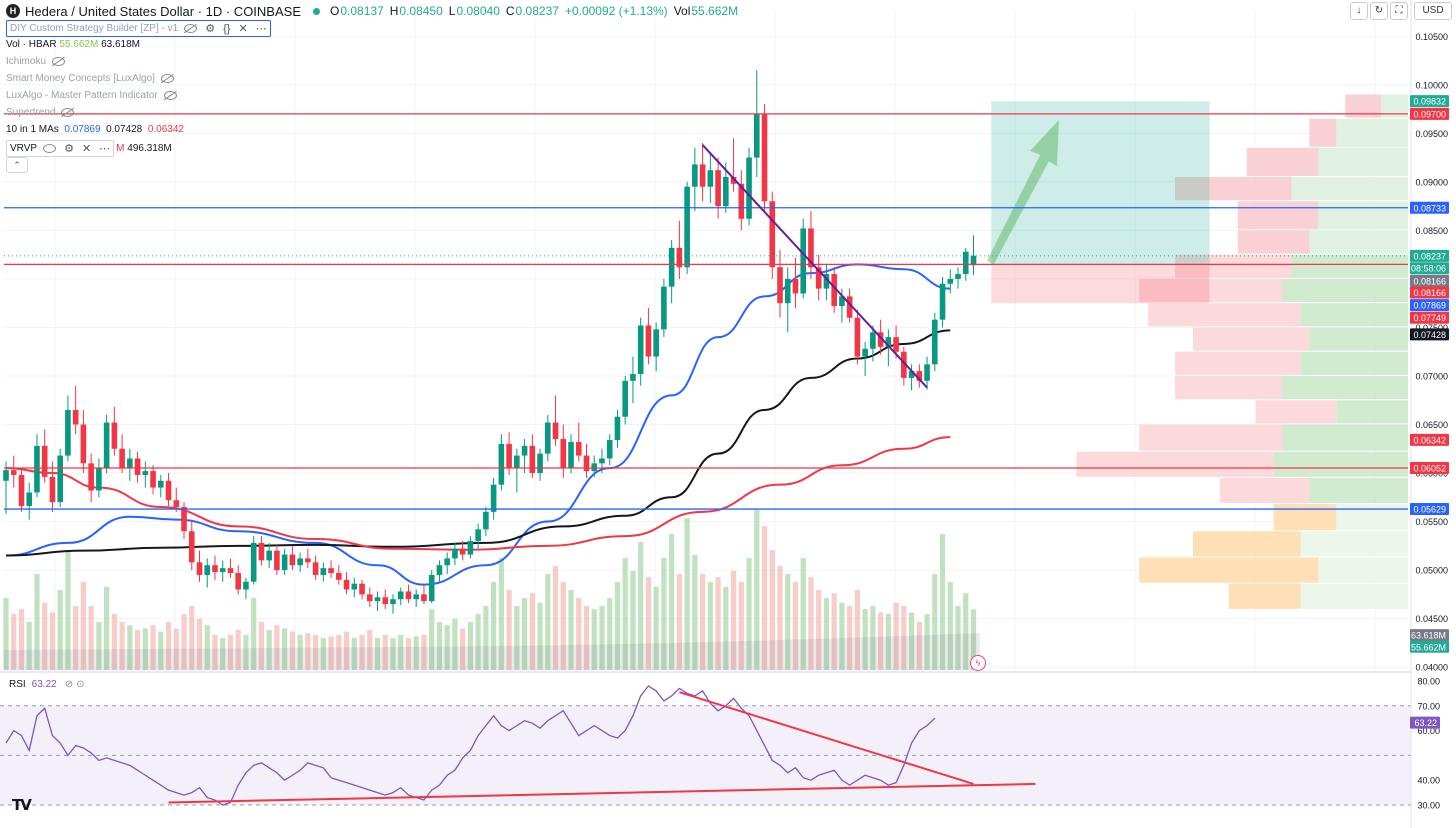  Describe the element at coordinates (17, 165) in the screenshot. I see `collapse-legend-chevron-up-icon: ⌃` at that location.